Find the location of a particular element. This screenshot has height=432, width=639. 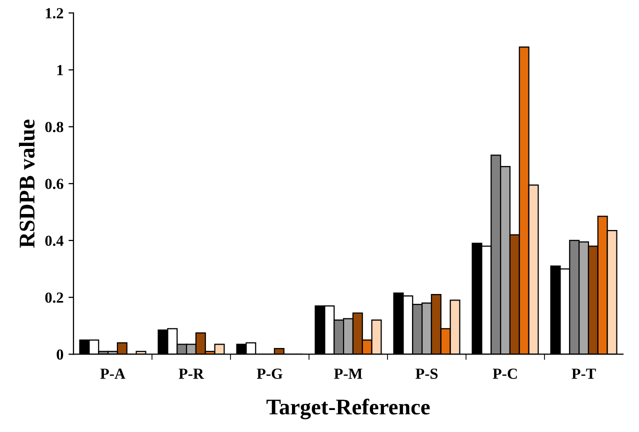

x-tick-label: P-R is located at coordinates (191, 373).